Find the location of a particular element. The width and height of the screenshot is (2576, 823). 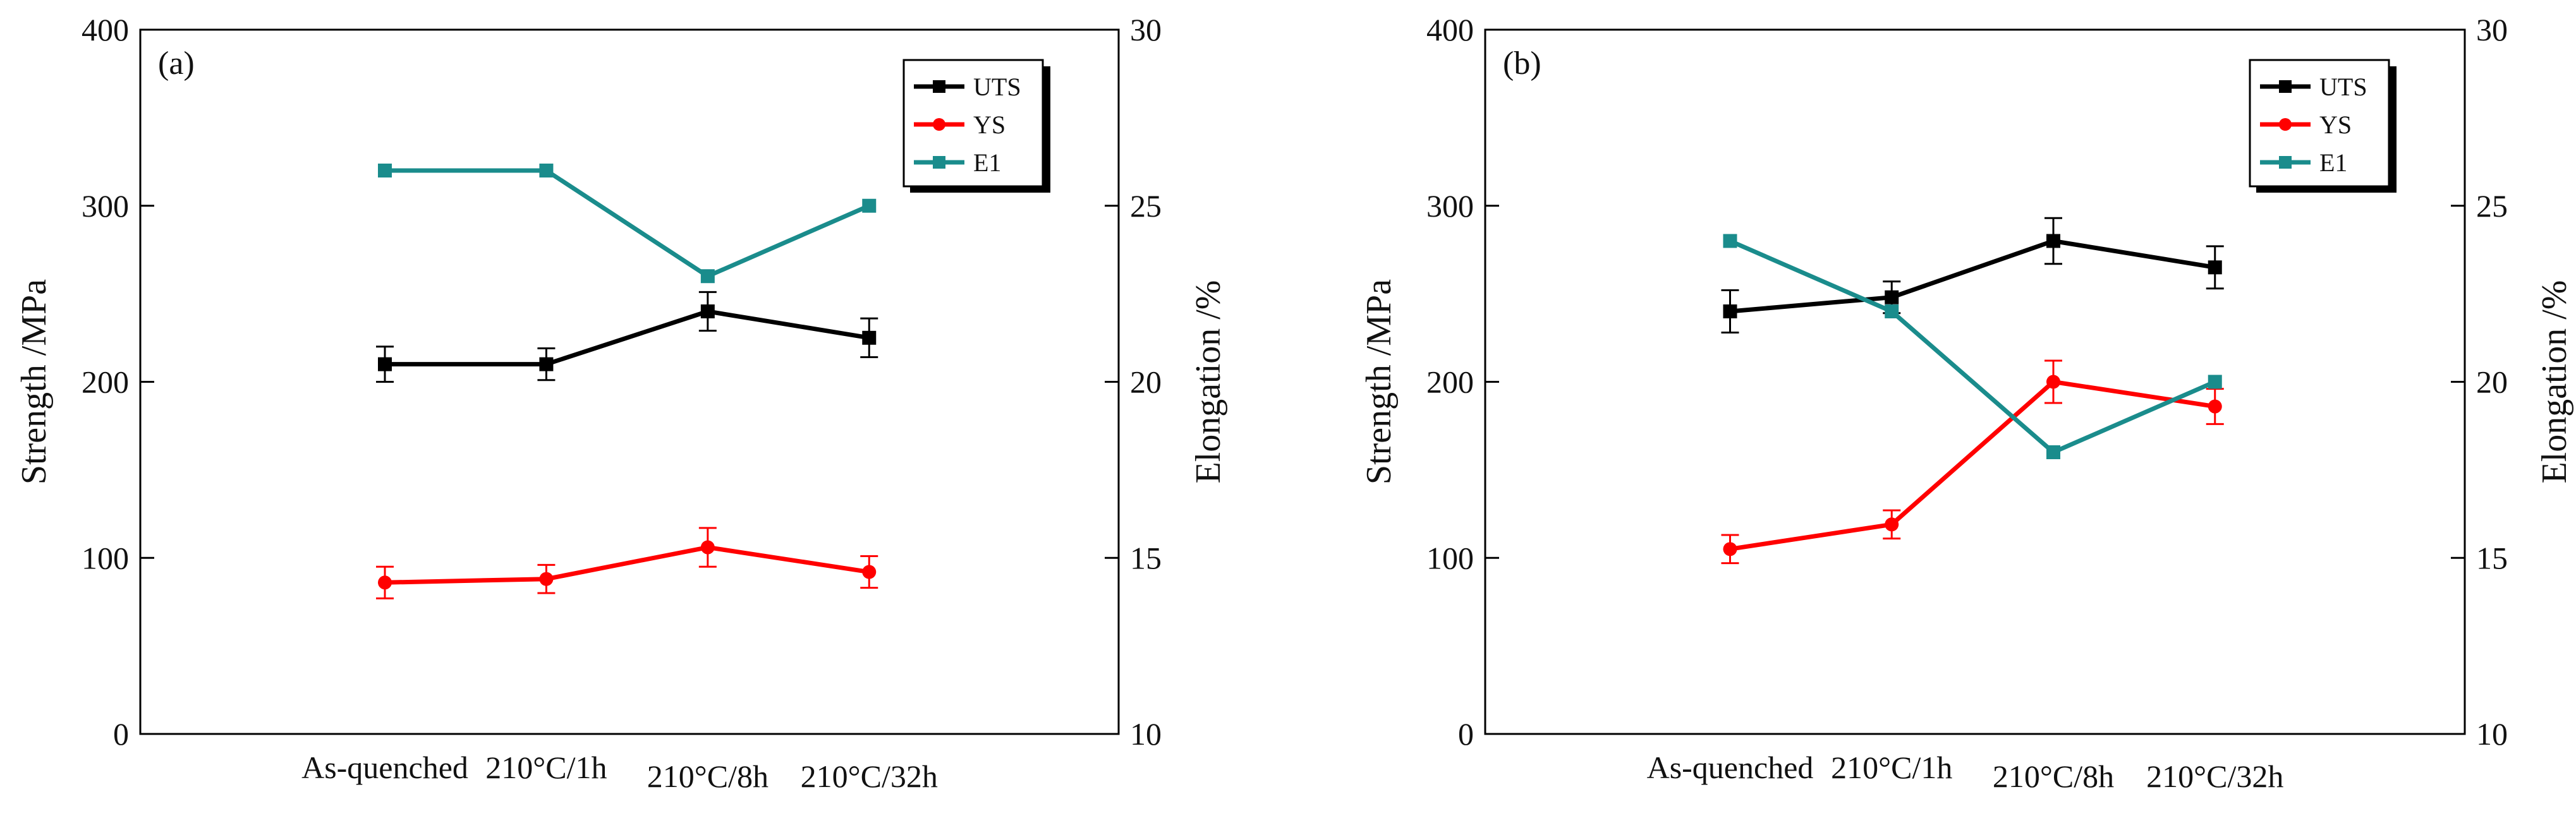

panel-label: (a) is located at coordinates (177, 63).